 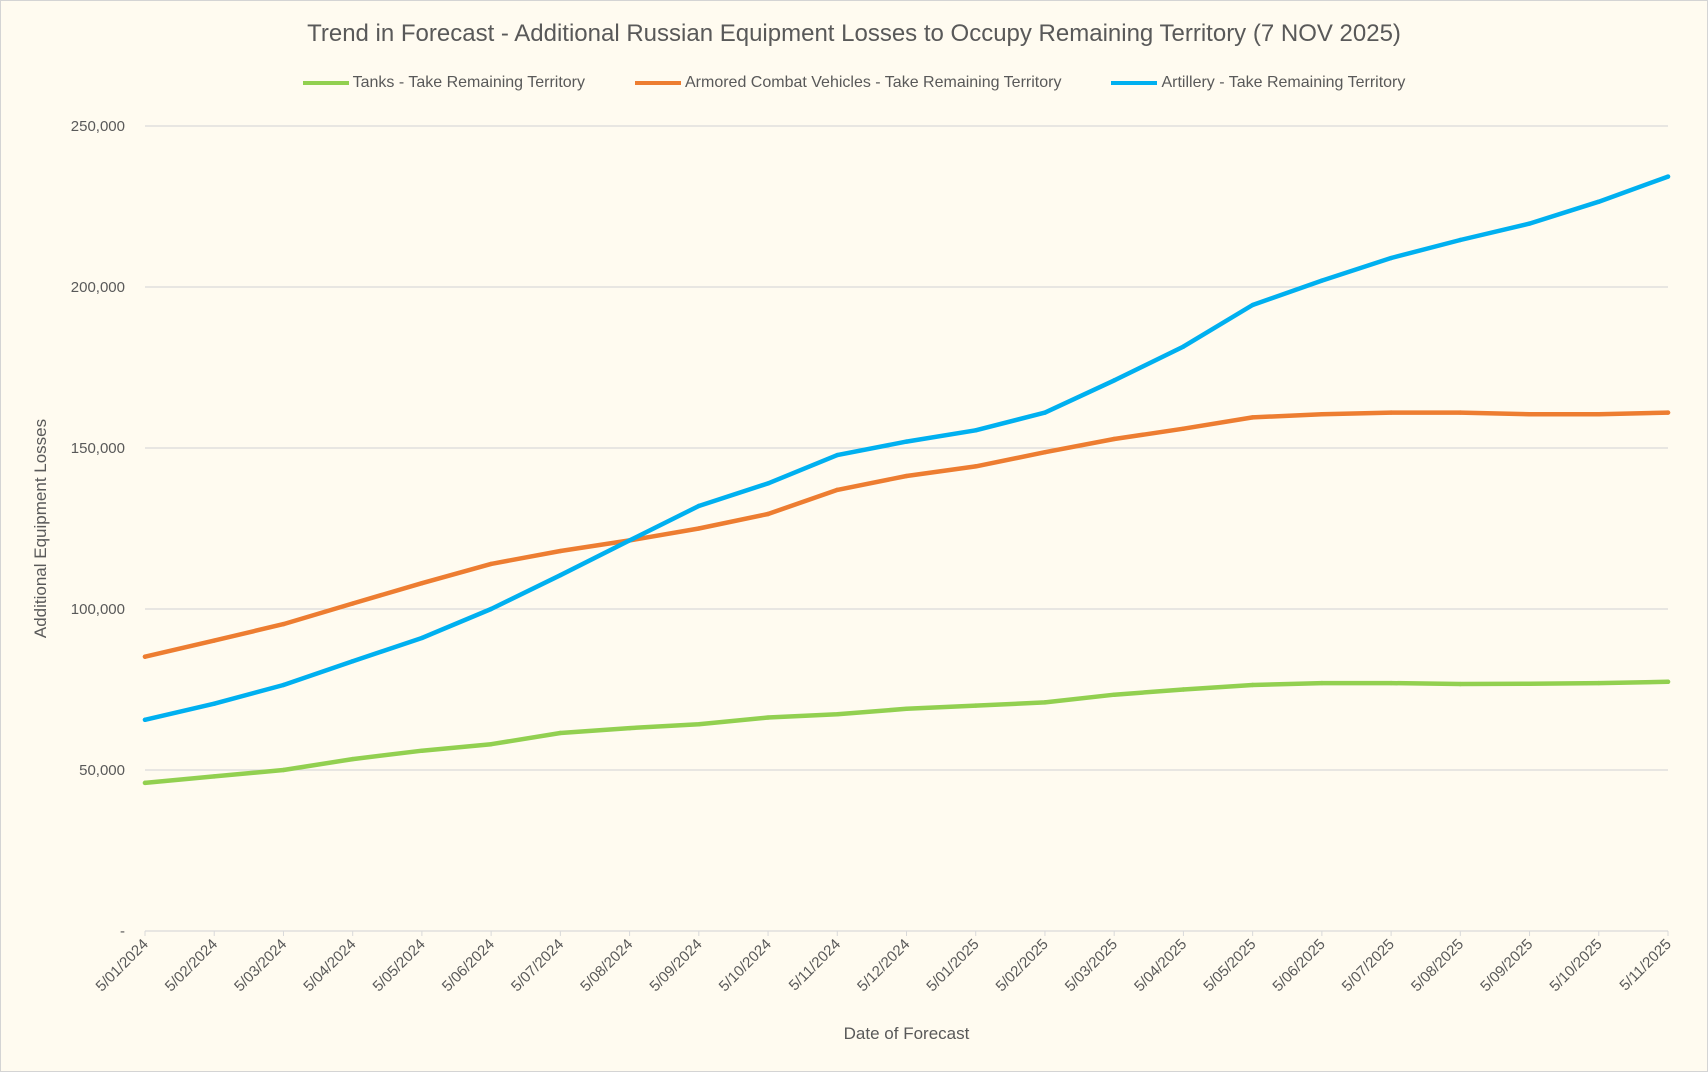 What do you see at coordinates (1506, 965) in the screenshot?
I see `x-tick-label: 5/09/2025` at bounding box center [1506, 965].